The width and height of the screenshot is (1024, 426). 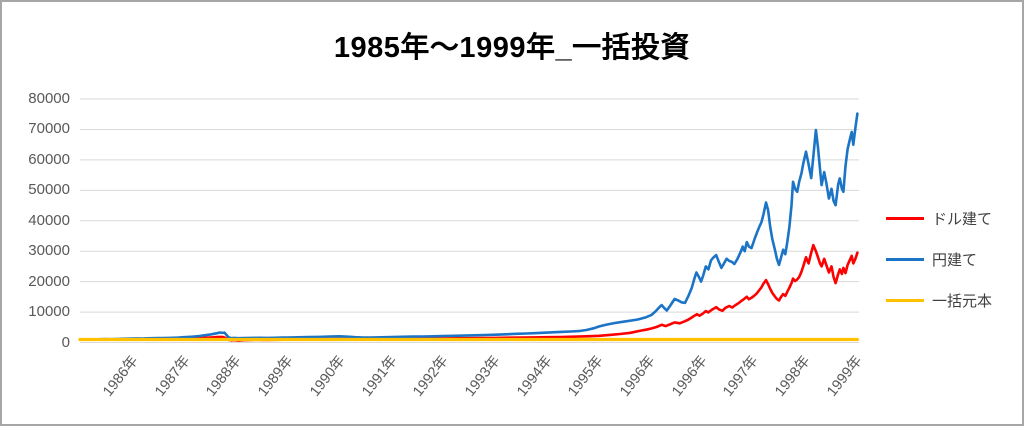 I want to click on legend-item-jpy: 円建て, so click(x=939, y=259).